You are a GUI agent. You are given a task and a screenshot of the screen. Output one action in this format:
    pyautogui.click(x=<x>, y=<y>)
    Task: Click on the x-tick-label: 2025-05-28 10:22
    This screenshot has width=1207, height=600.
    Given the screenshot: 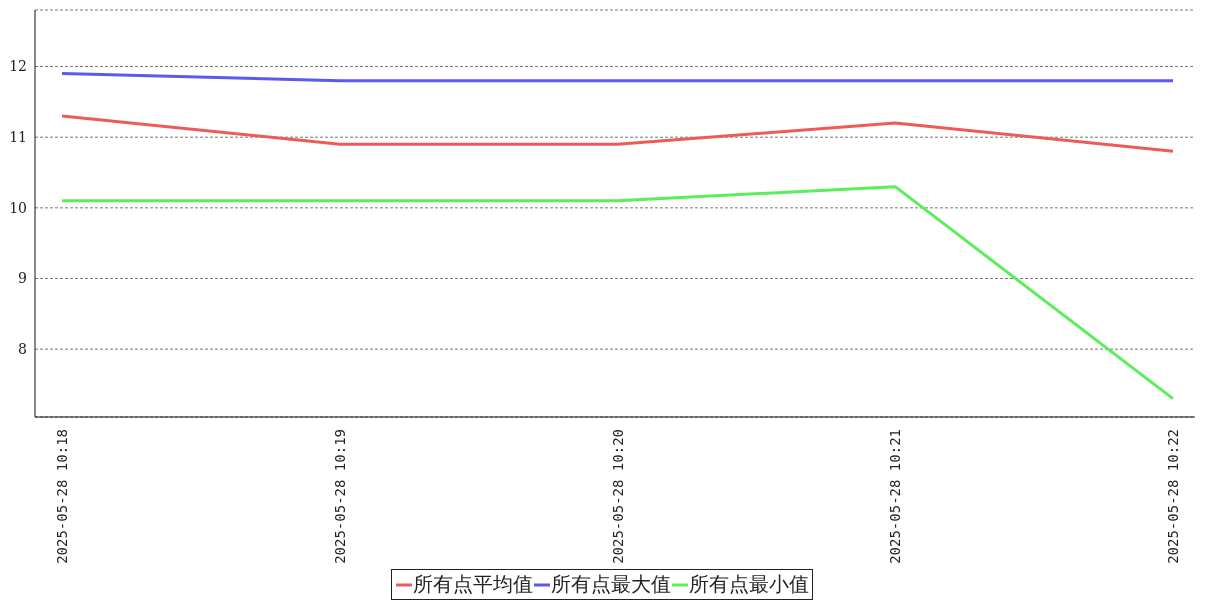 What is the action you would take?
    pyautogui.click(x=1173, y=496)
    